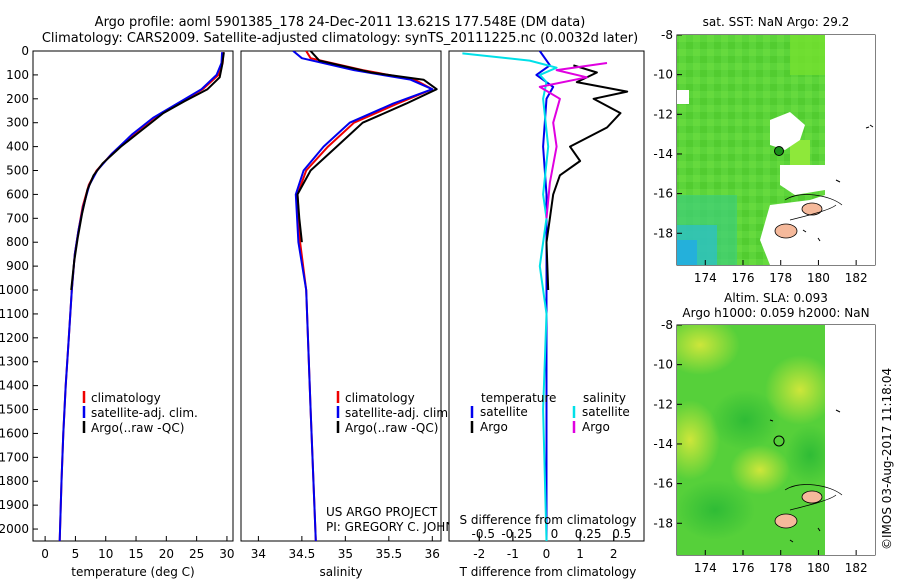 This screenshot has height=580, width=900. What do you see at coordinates (17, 123) in the screenshot?
I see `y-tick-label: 300` at bounding box center [17, 123].